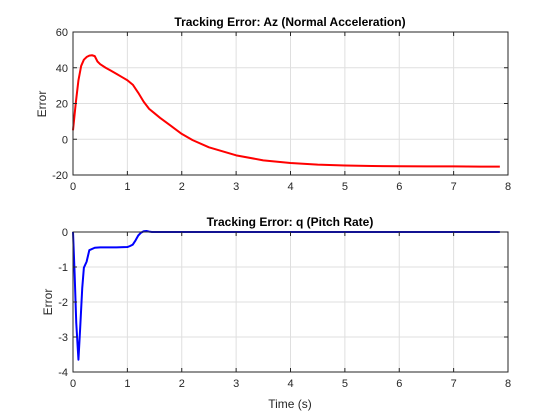  What do you see at coordinates (236, 384) in the screenshot?
I see `q-x-tick-label: 3` at bounding box center [236, 384].